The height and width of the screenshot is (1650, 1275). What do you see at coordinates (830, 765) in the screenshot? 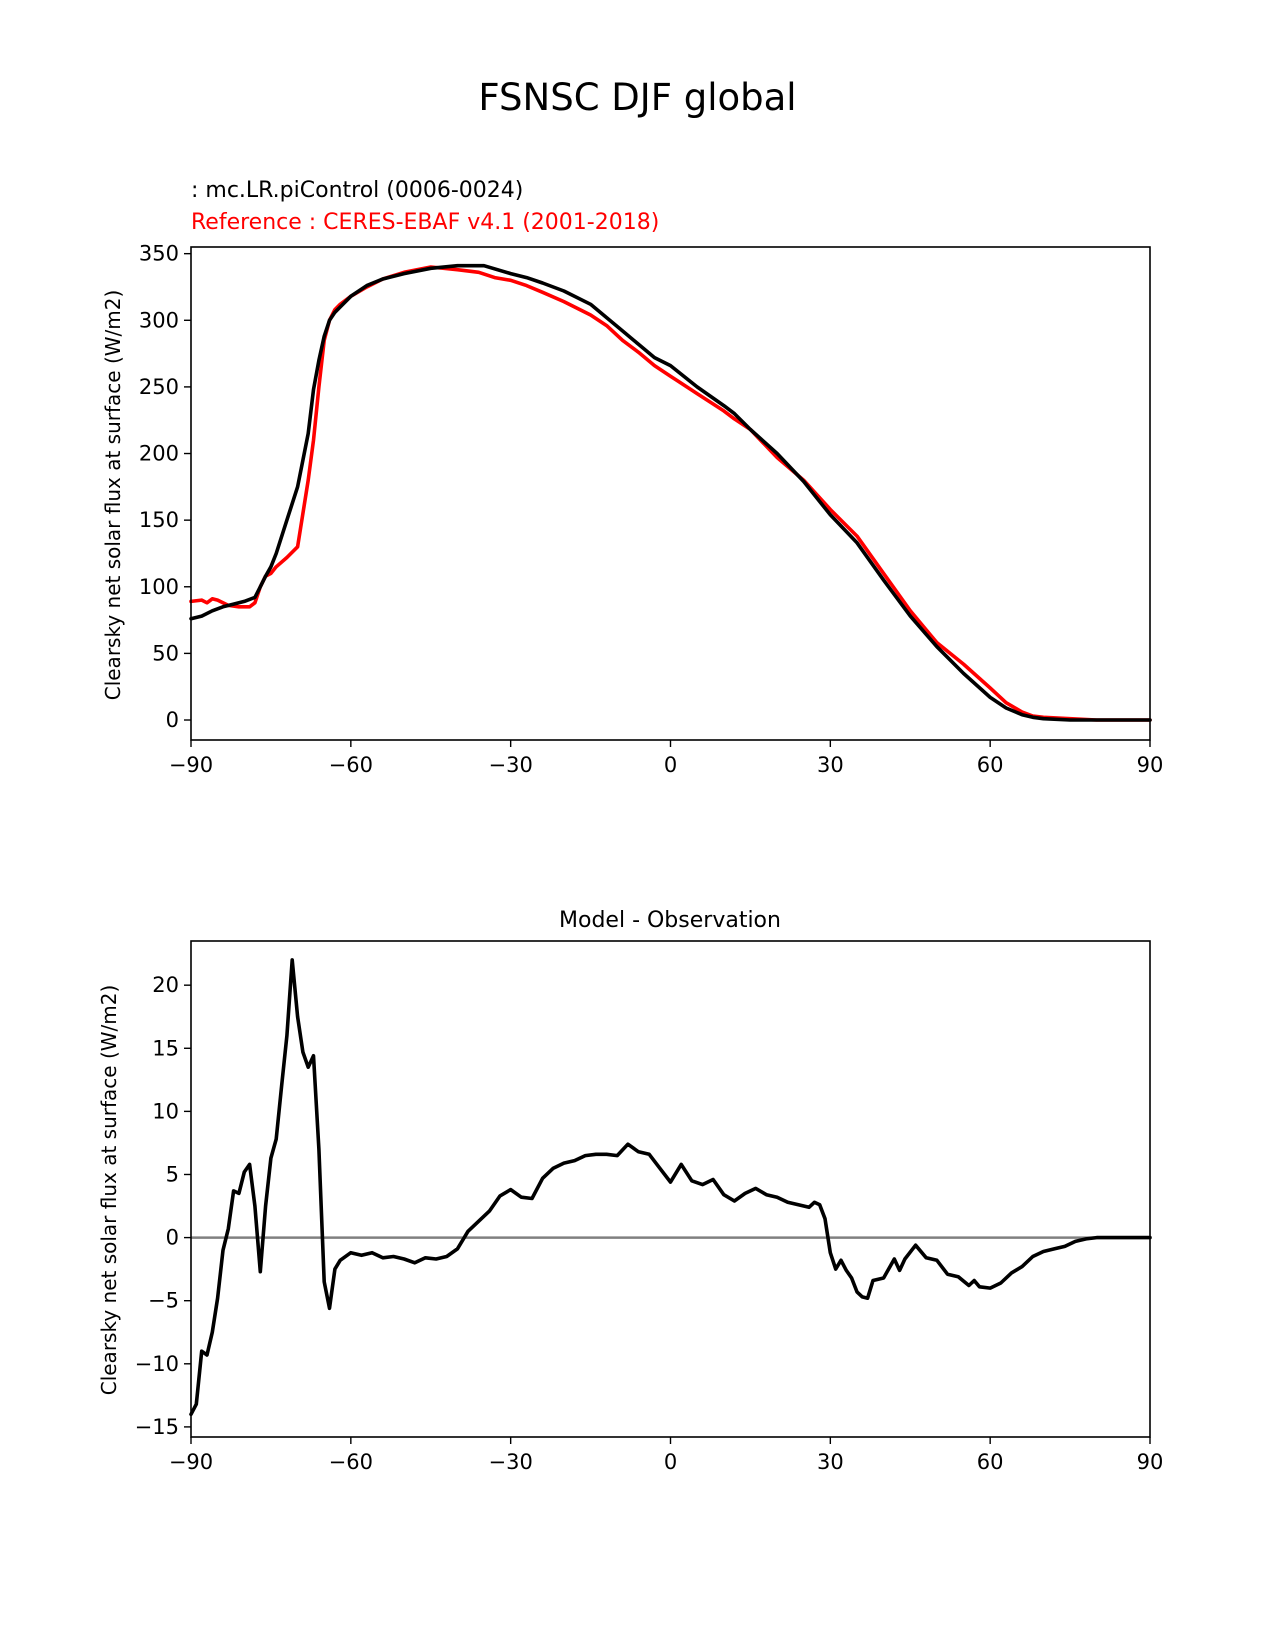
I see `top-x-tick-label: 30` at bounding box center [830, 765].